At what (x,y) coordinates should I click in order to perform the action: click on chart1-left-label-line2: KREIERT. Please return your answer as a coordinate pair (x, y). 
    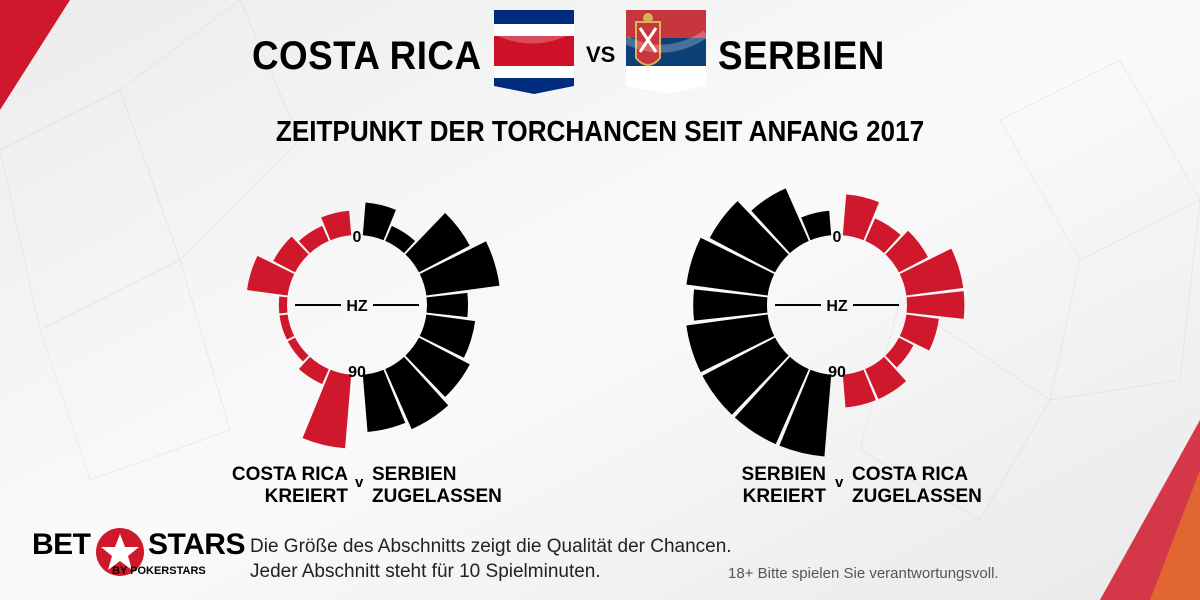
    Looking at the image, I should click on (306, 496).